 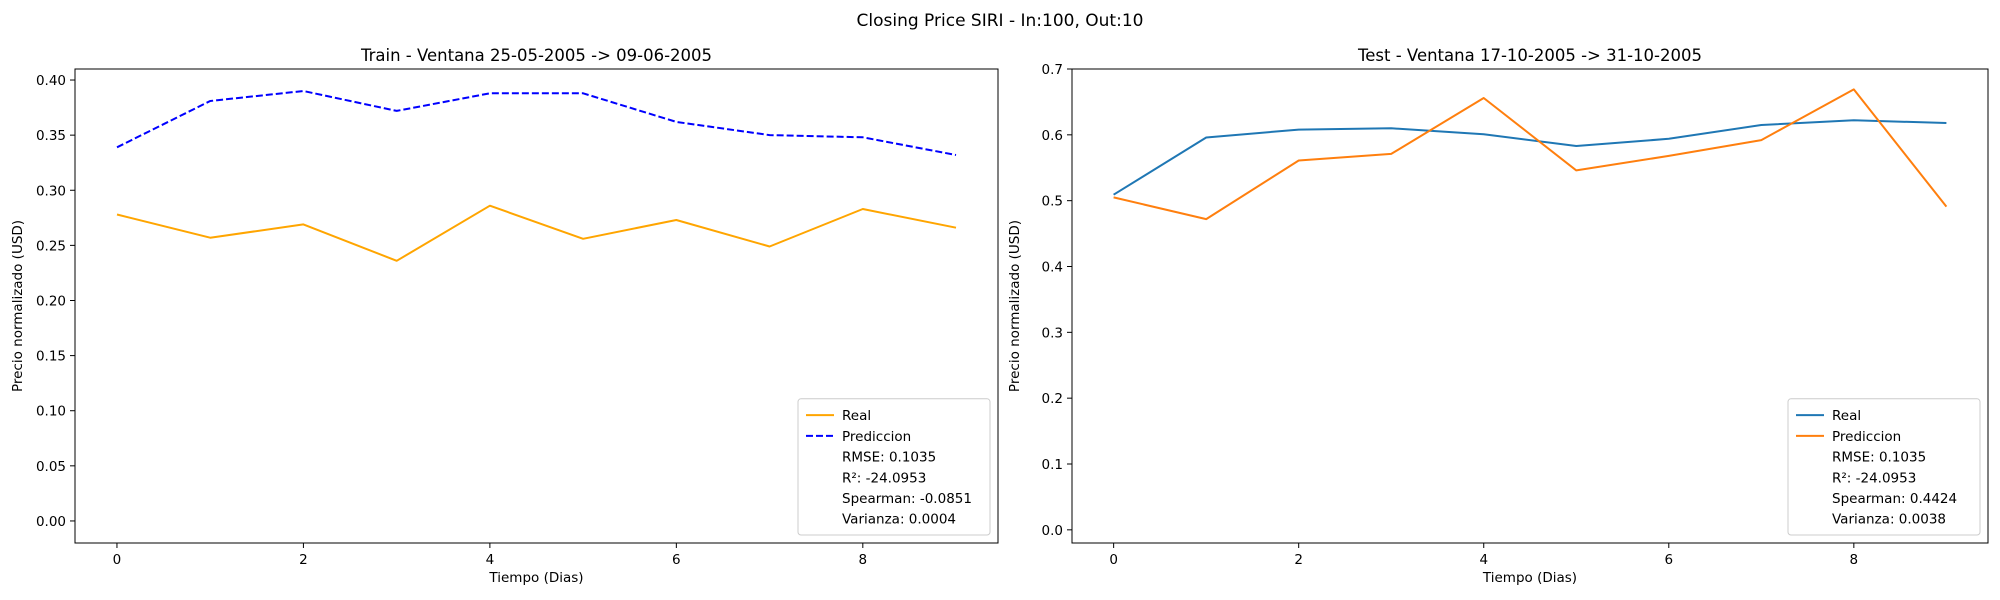 I want to click on chart-title: Train - Ventana 25-05-2005 -> 09-06-2005, so click(x=536, y=55).